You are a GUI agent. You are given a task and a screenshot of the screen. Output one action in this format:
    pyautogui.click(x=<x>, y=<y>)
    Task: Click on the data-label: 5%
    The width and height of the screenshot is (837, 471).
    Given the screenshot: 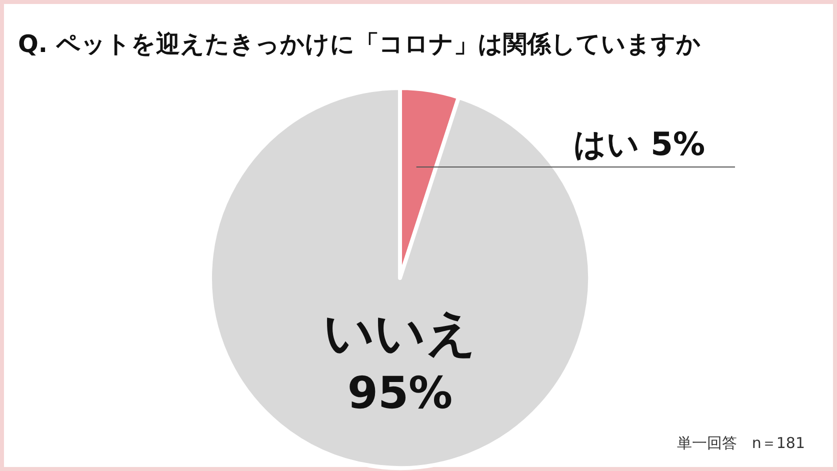 What is the action you would take?
    pyautogui.click(x=677, y=144)
    